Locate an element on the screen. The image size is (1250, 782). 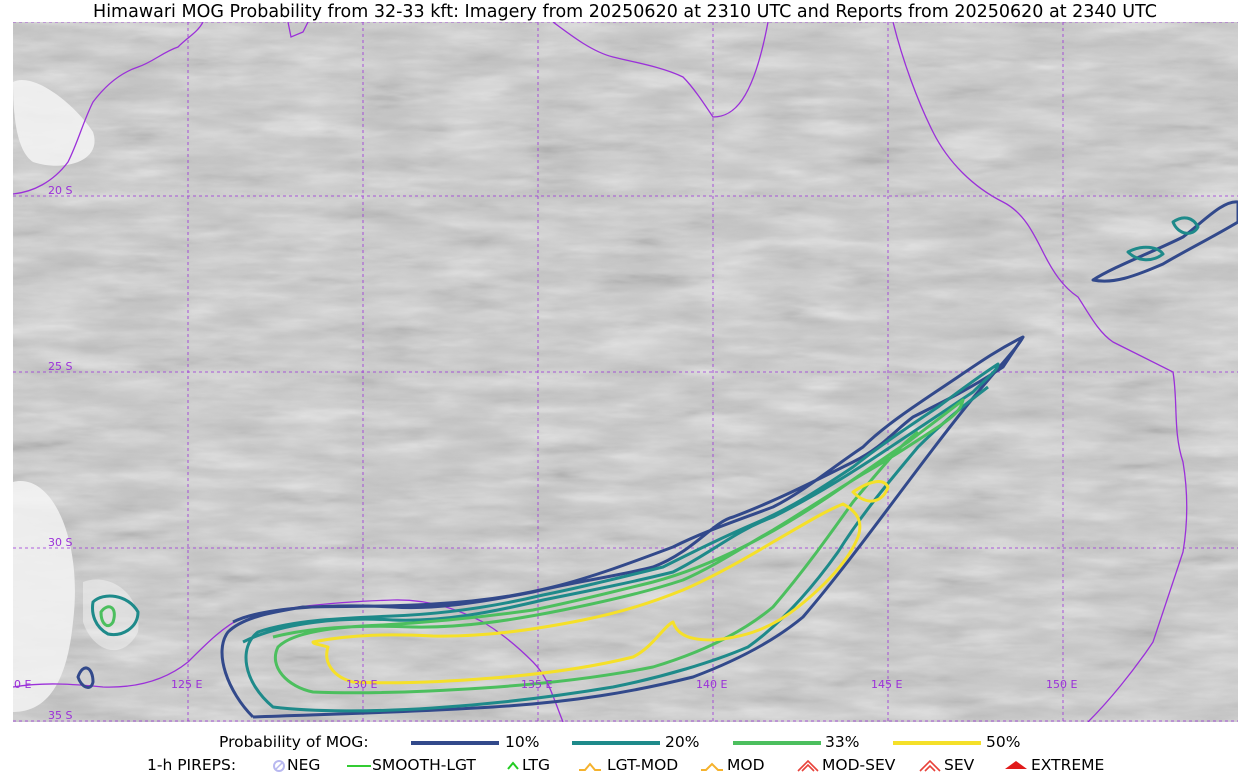
swatch-50pct is located at coordinates (937, 743).